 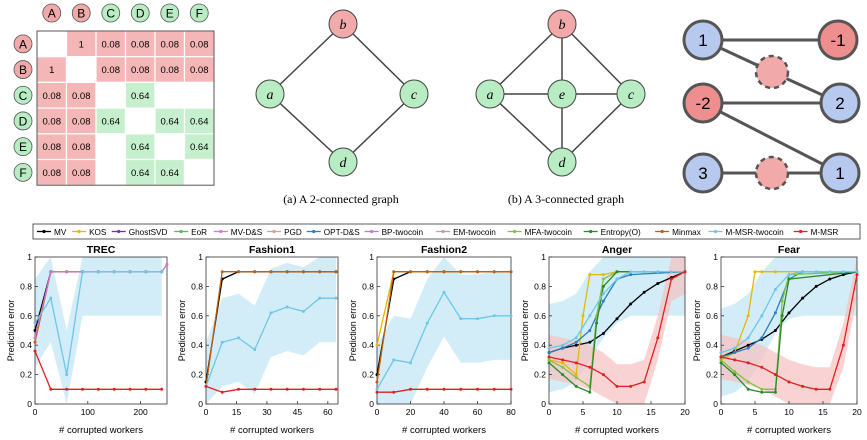 What do you see at coordinates (702, 40) in the screenshot?
I see `node-label: 1` at bounding box center [702, 40].